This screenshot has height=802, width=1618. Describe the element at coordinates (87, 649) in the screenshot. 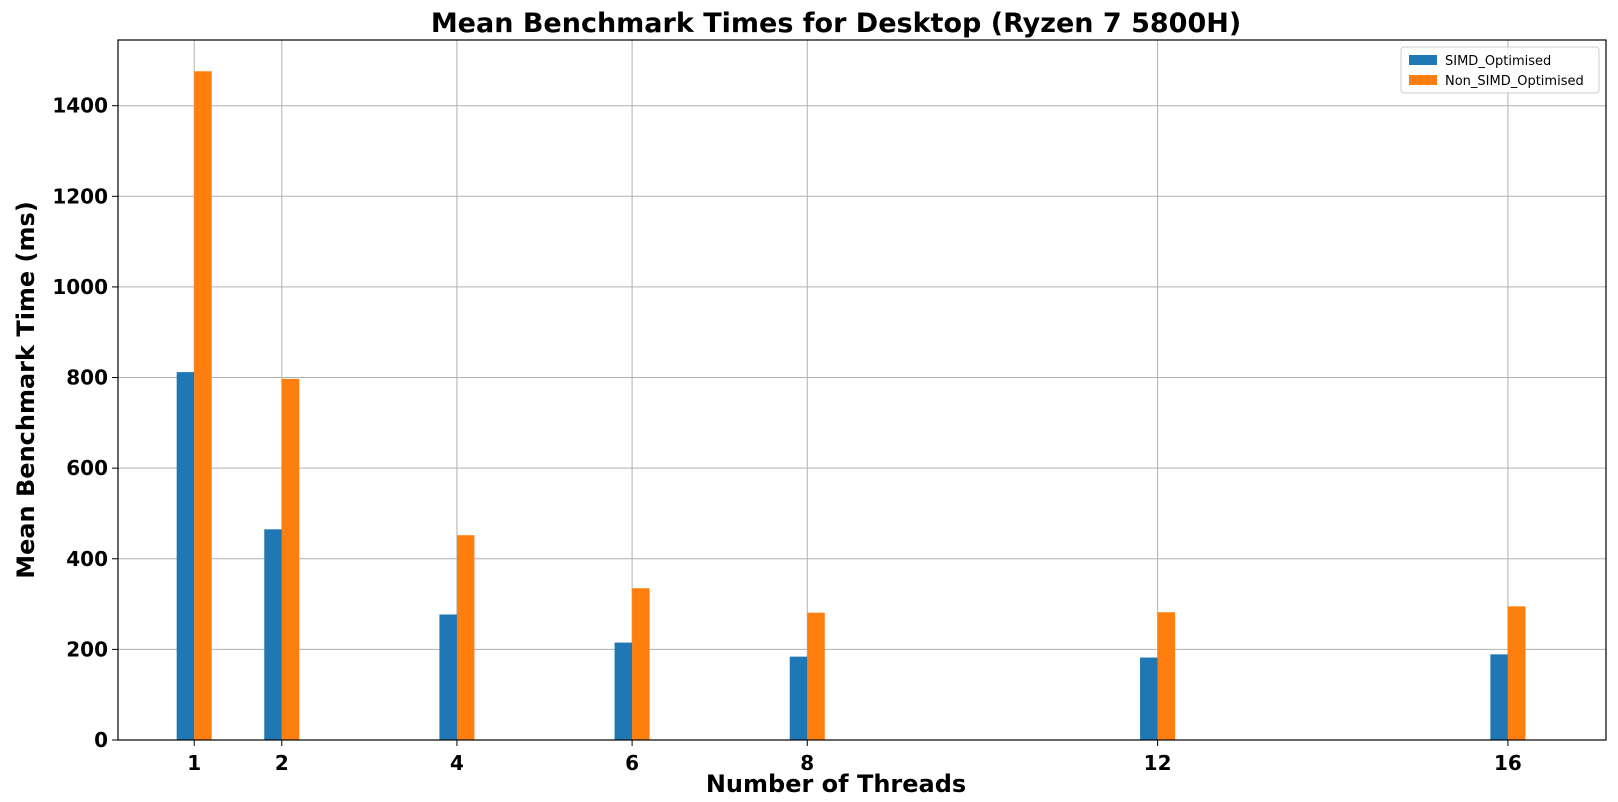

I see `y-tick-label: 200` at that location.